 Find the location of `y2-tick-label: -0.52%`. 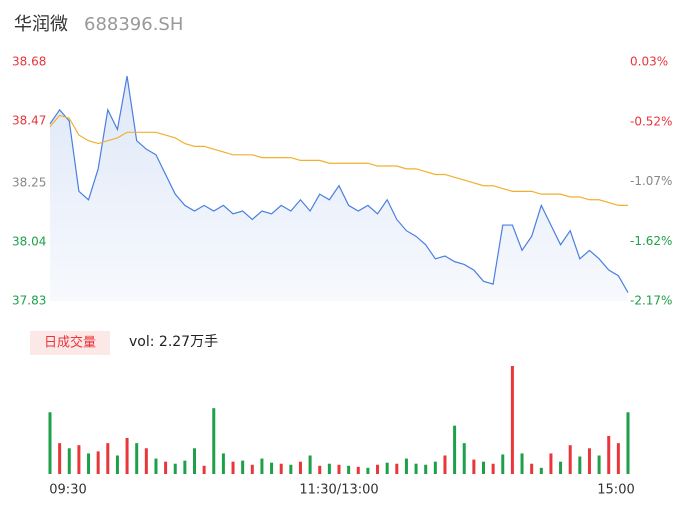

y2-tick-label: -0.52% is located at coordinates (651, 121).